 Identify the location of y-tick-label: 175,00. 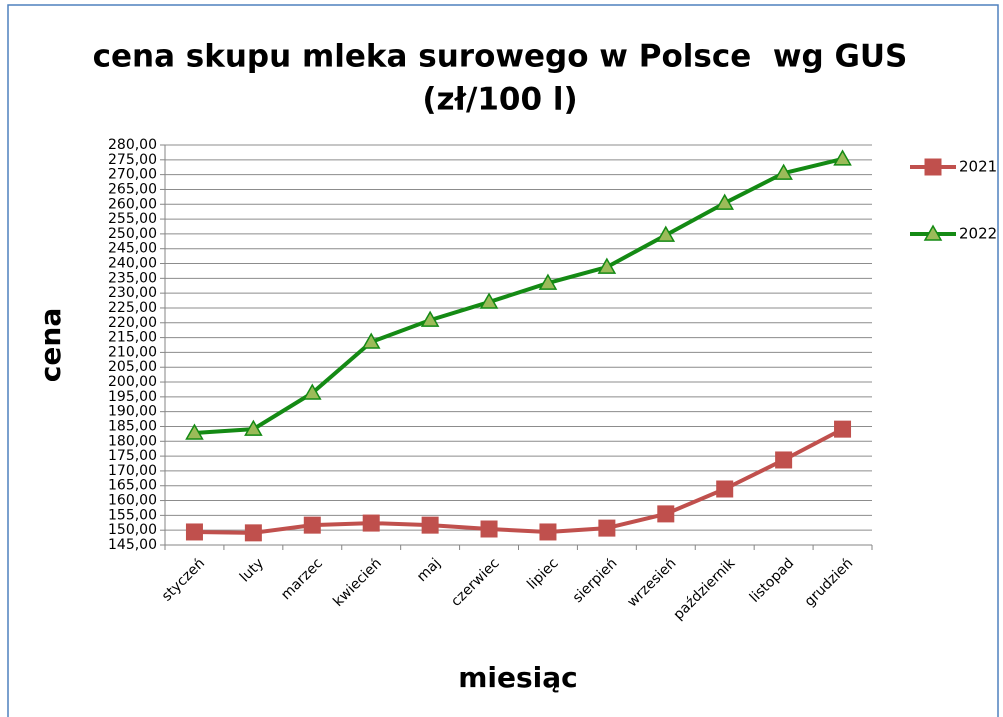
(132, 456).